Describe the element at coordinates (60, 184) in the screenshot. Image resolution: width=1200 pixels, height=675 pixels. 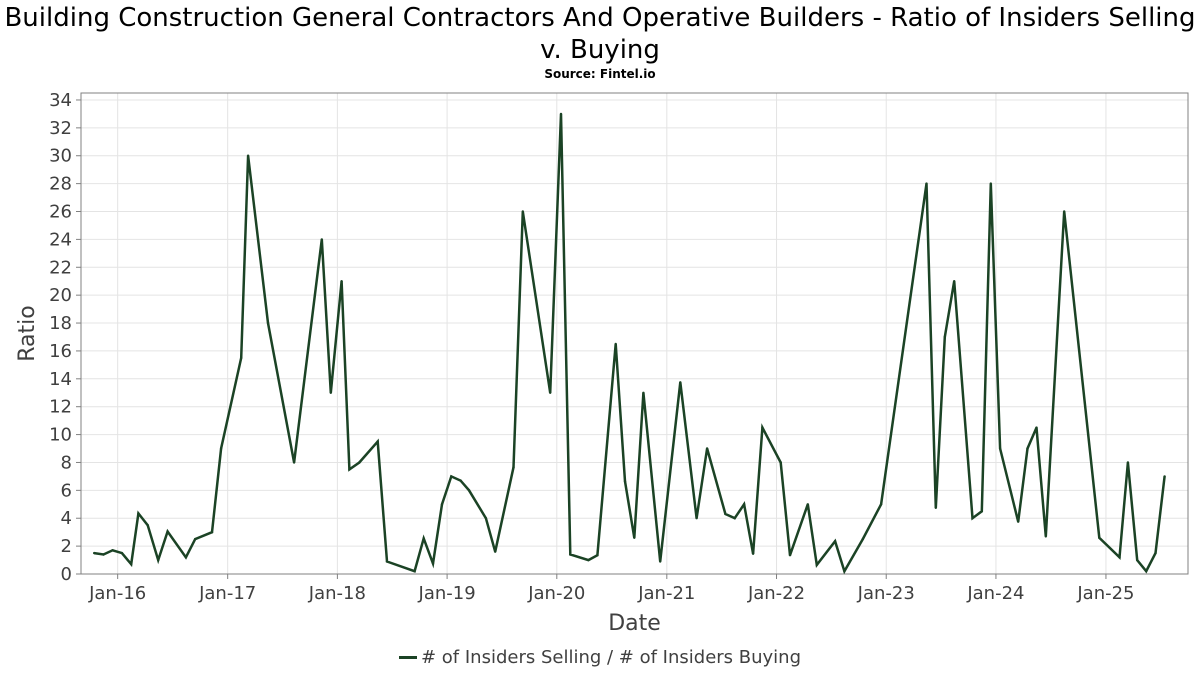
I see `y-tick-label: 28` at that location.